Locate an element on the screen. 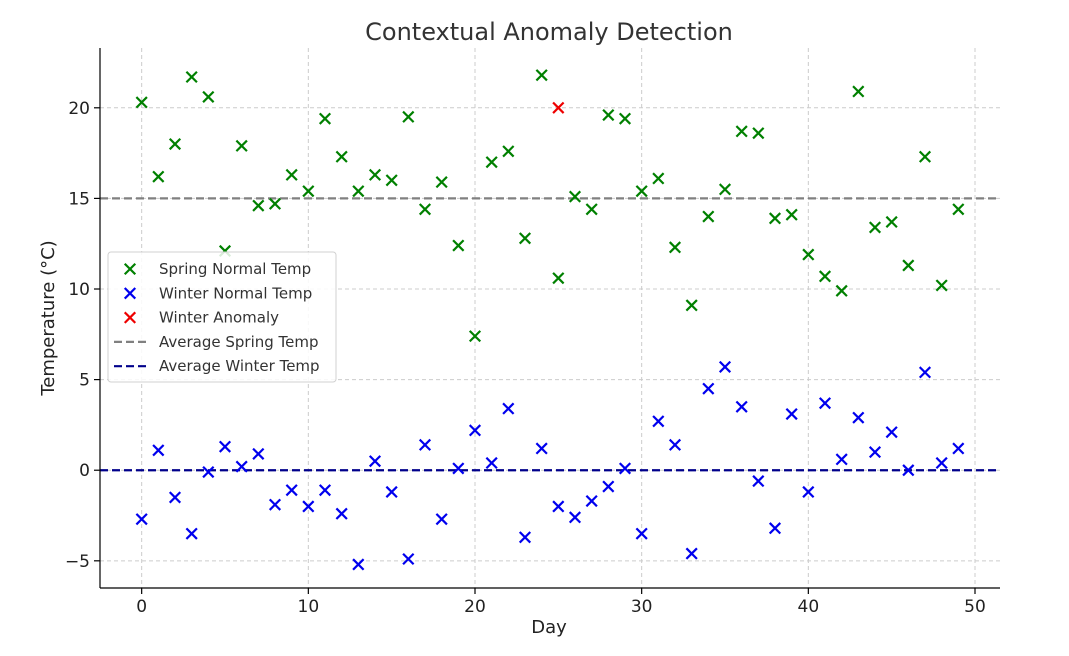 Image resolution: width=1069 pixels, height=656 pixels. legend-marker is located at coordinates (130, 293).